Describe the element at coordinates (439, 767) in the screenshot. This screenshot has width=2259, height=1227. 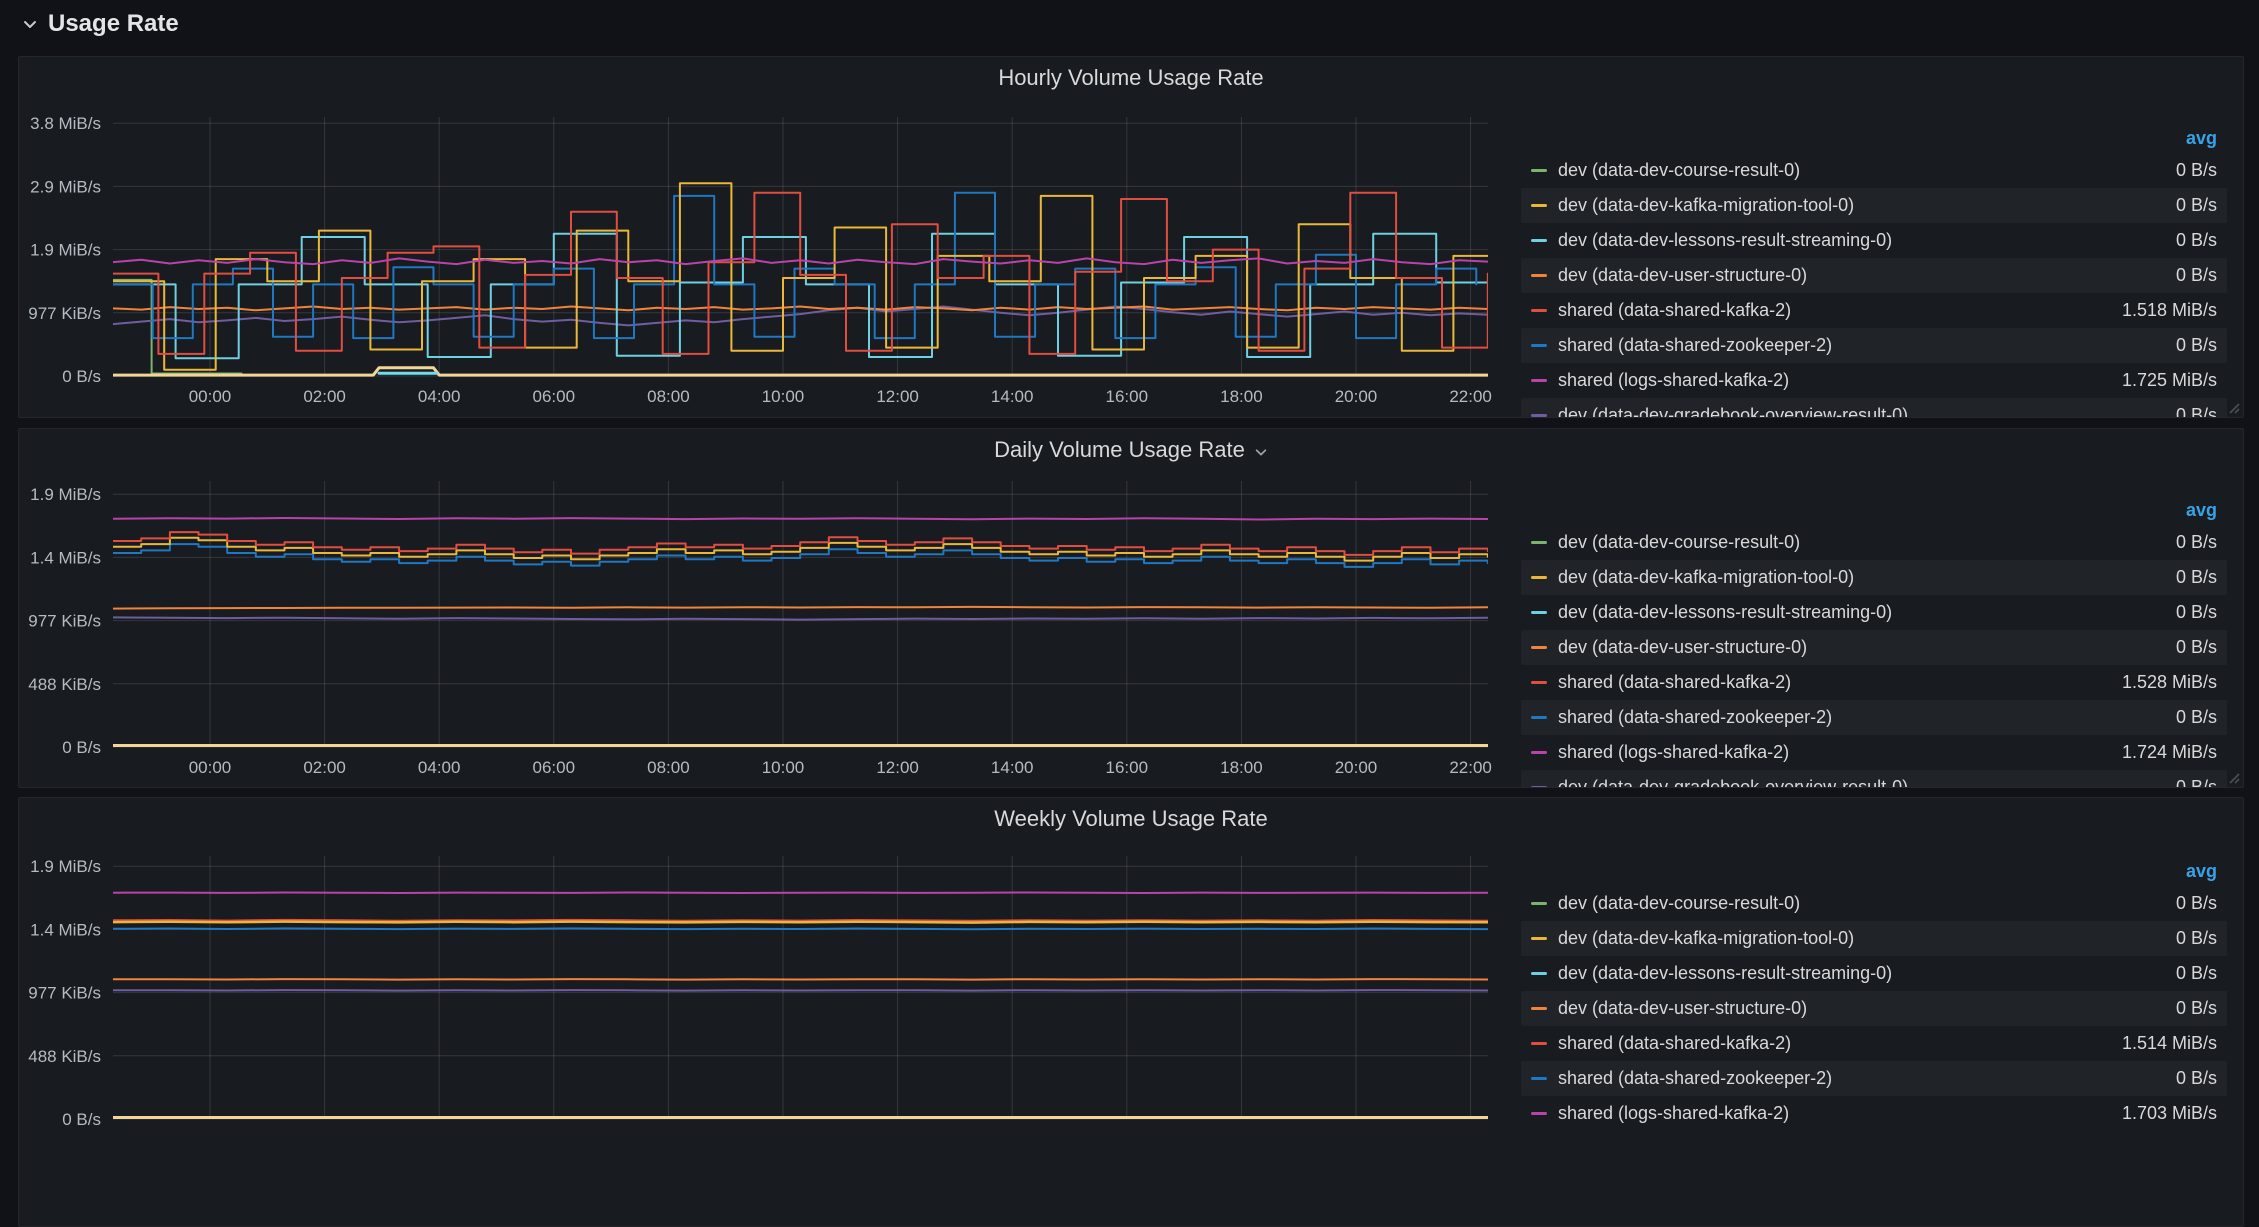
I see `x-axis-tick-label: 04:00` at that location.